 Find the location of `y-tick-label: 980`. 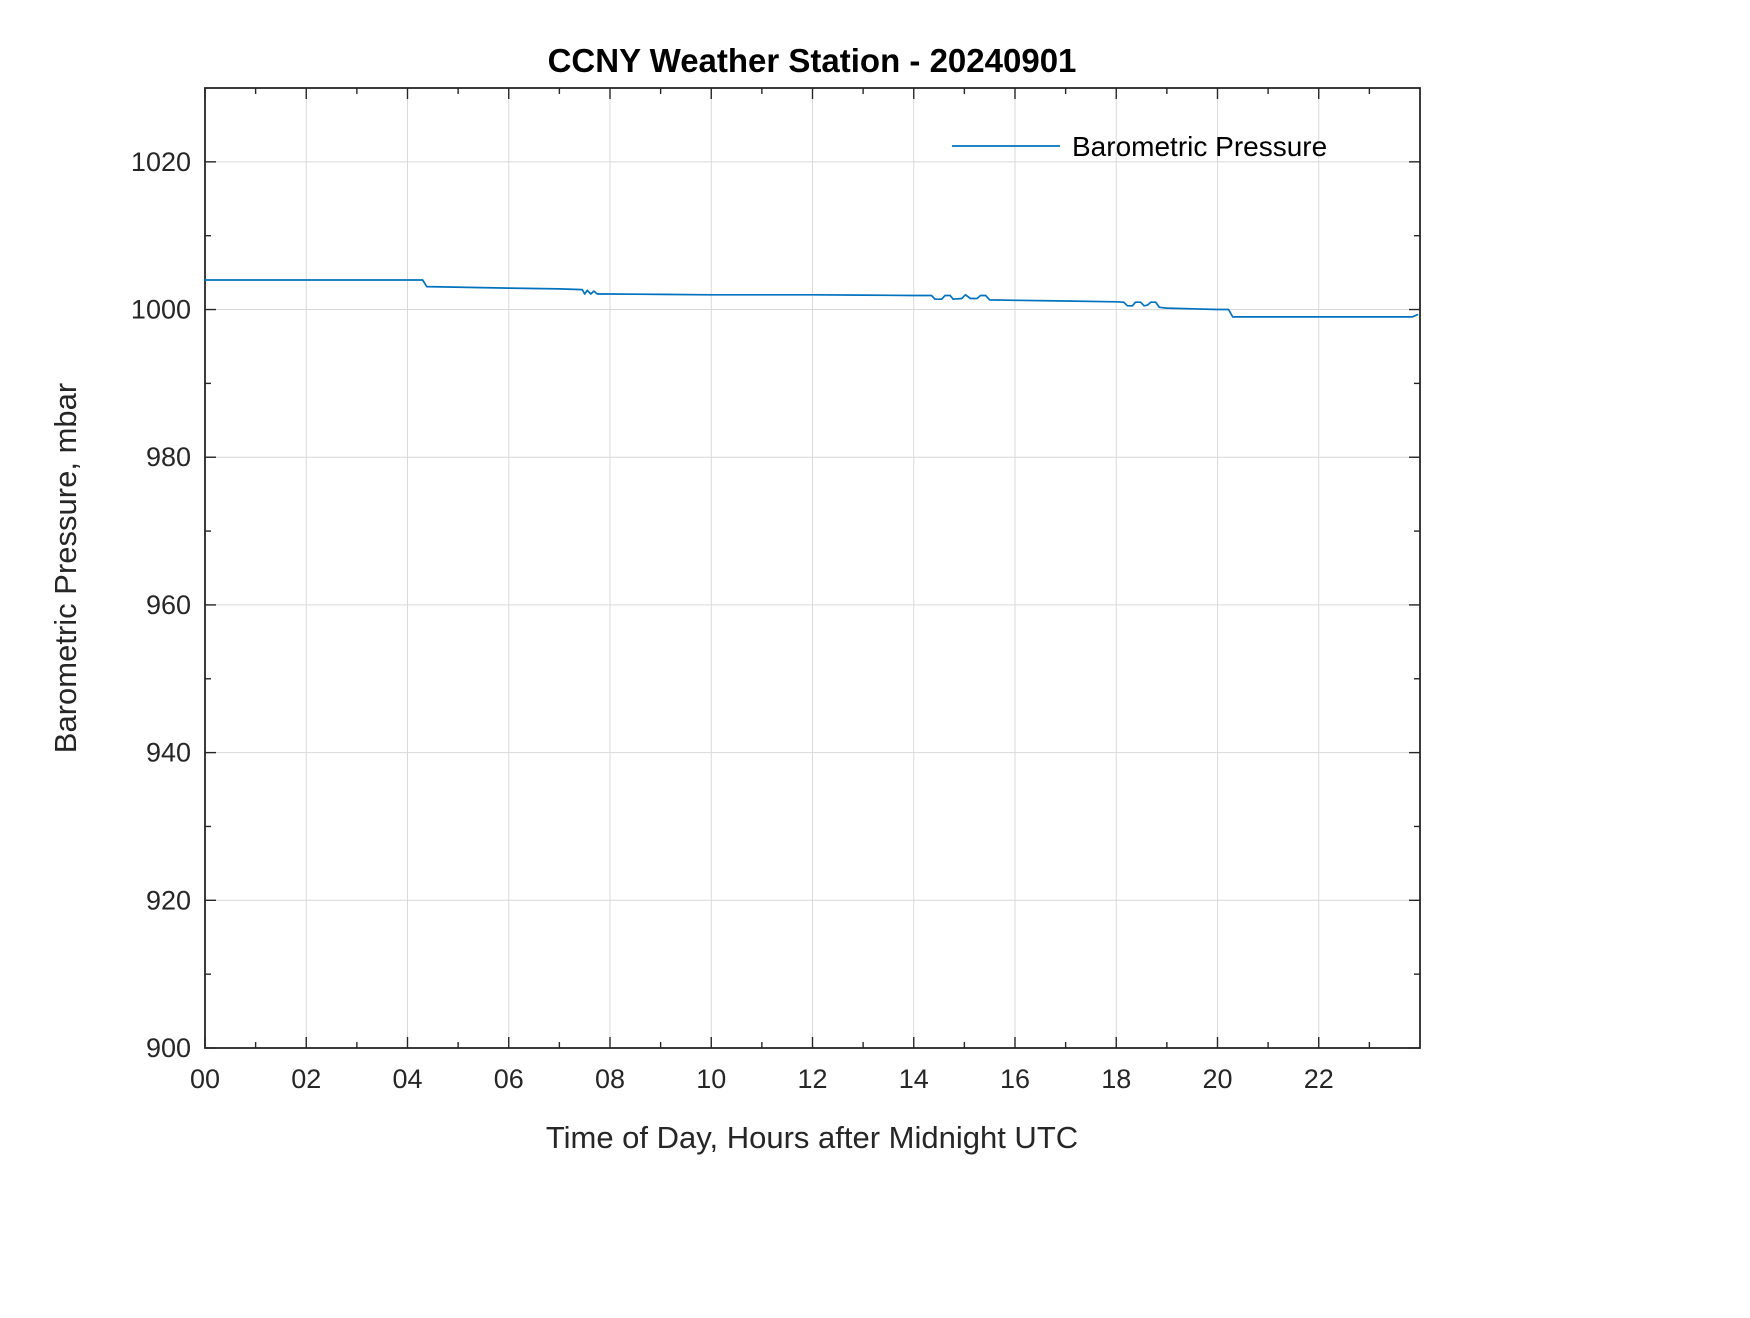

y-tick-label: 980 is located at coordinates (168, 457).